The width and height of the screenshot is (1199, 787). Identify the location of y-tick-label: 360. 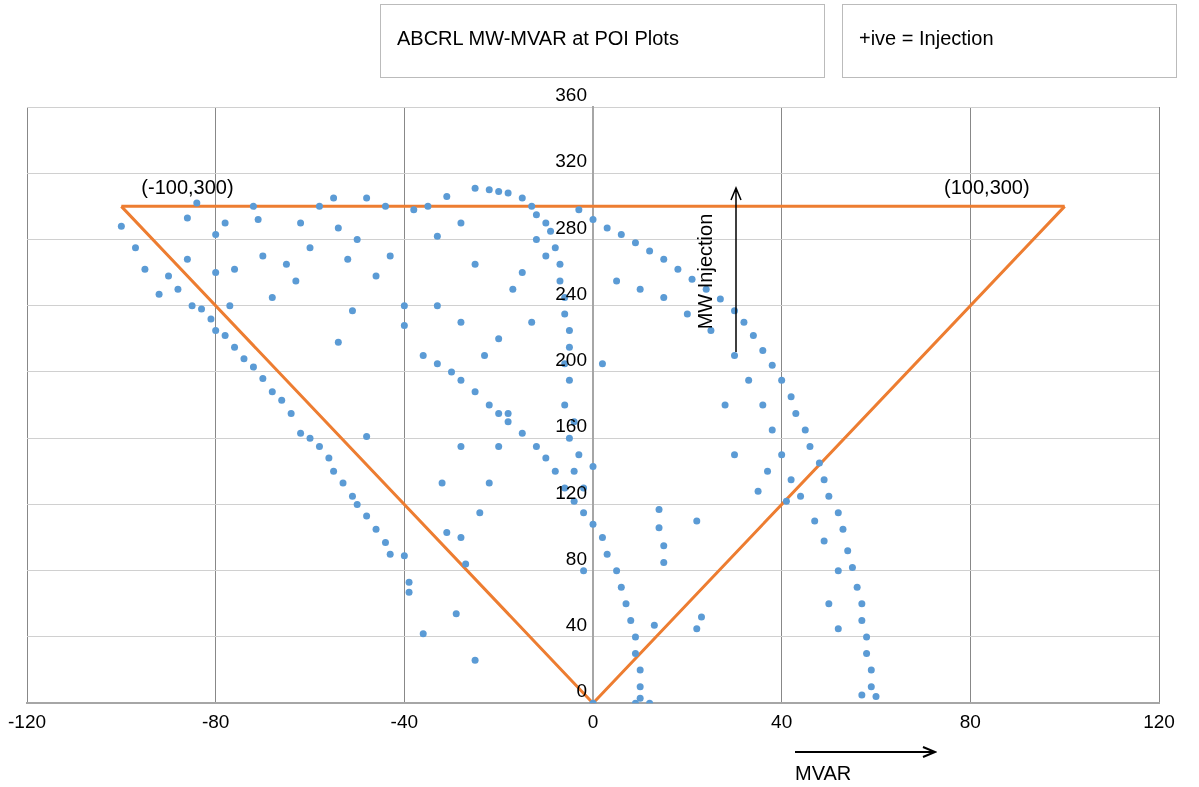
(571, 95).